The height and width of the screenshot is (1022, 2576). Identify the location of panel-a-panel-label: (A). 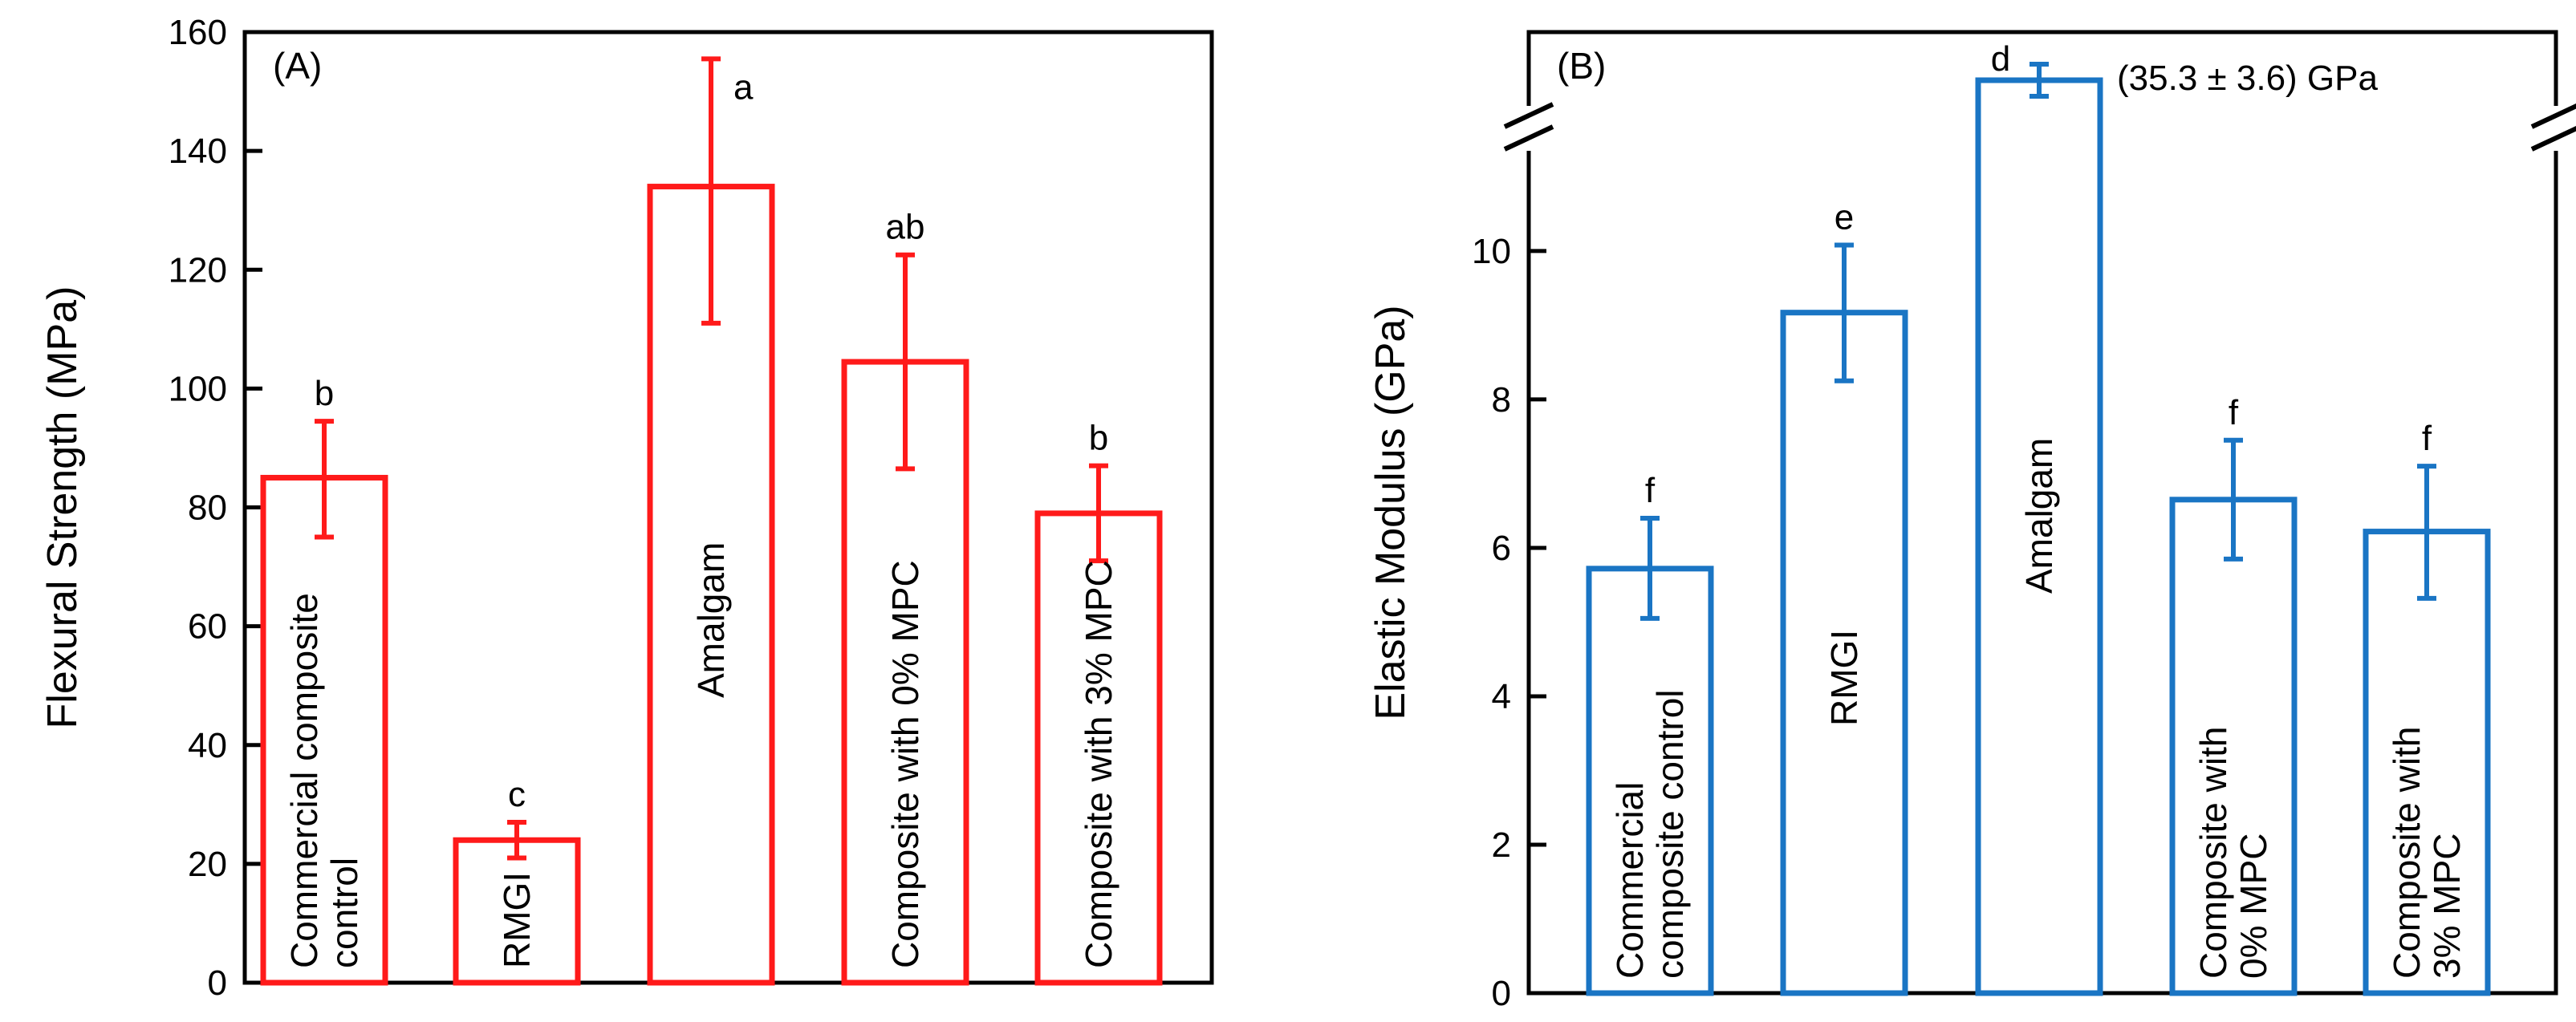
(297, 66).